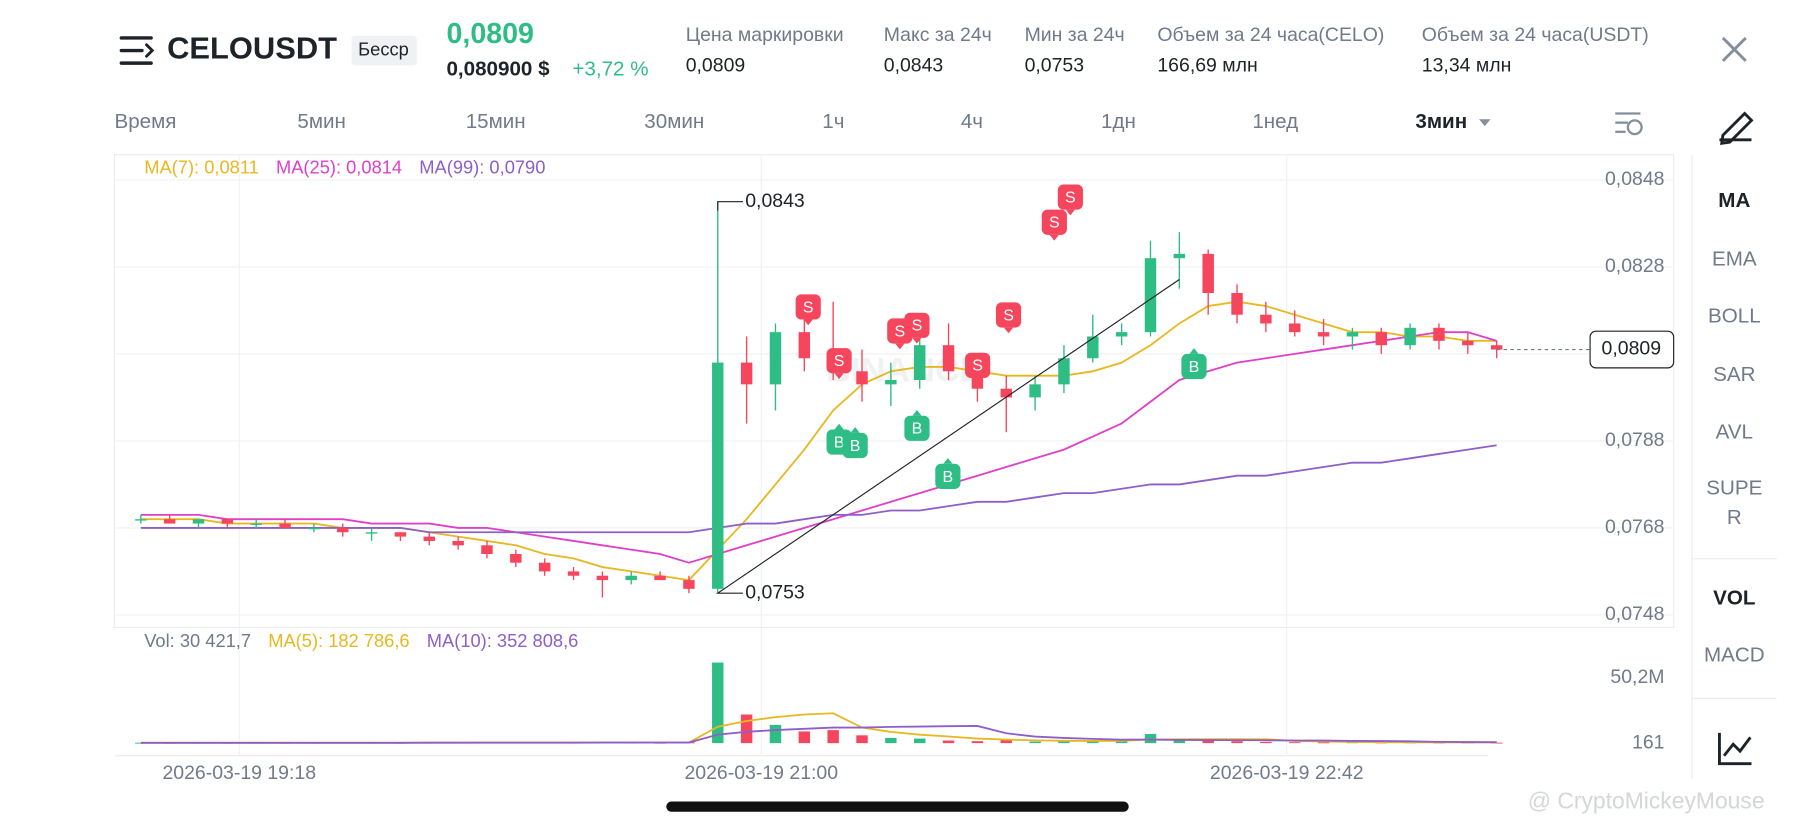 This screenshot has height=828, width=1795. What do you see at coordinates (674, 121) in the screenshot?
I see `tab: 30мин` at bounding box center [674, 121].